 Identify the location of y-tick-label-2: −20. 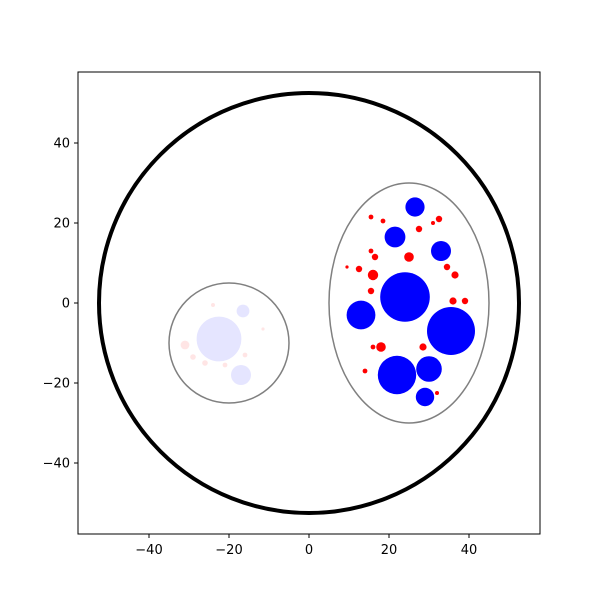
(56, 384).